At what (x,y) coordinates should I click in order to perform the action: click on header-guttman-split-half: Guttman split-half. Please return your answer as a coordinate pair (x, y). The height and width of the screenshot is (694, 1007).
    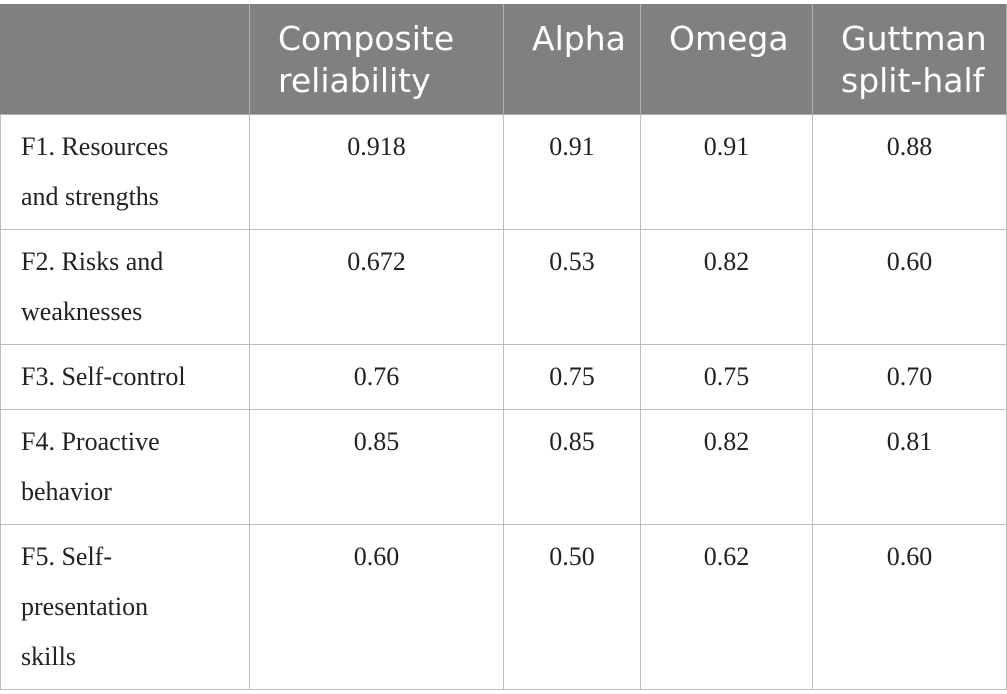
    Looking at the image, I should click on (910, 59).